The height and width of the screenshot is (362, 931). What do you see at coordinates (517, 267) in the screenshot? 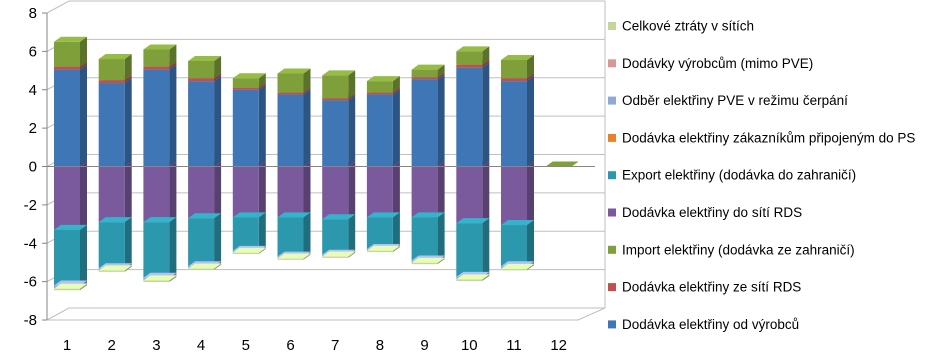
I see `bar-segment: Celkové ztráty v sítích (11)` at bounding box center [517, 267].